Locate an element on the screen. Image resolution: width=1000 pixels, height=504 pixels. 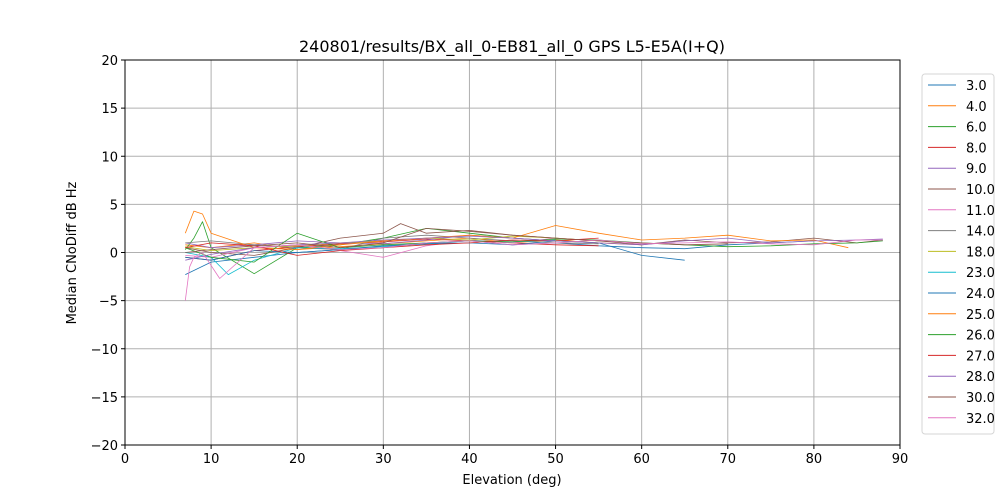
y-tick-label: −10 is located at coordinates (104, 350).